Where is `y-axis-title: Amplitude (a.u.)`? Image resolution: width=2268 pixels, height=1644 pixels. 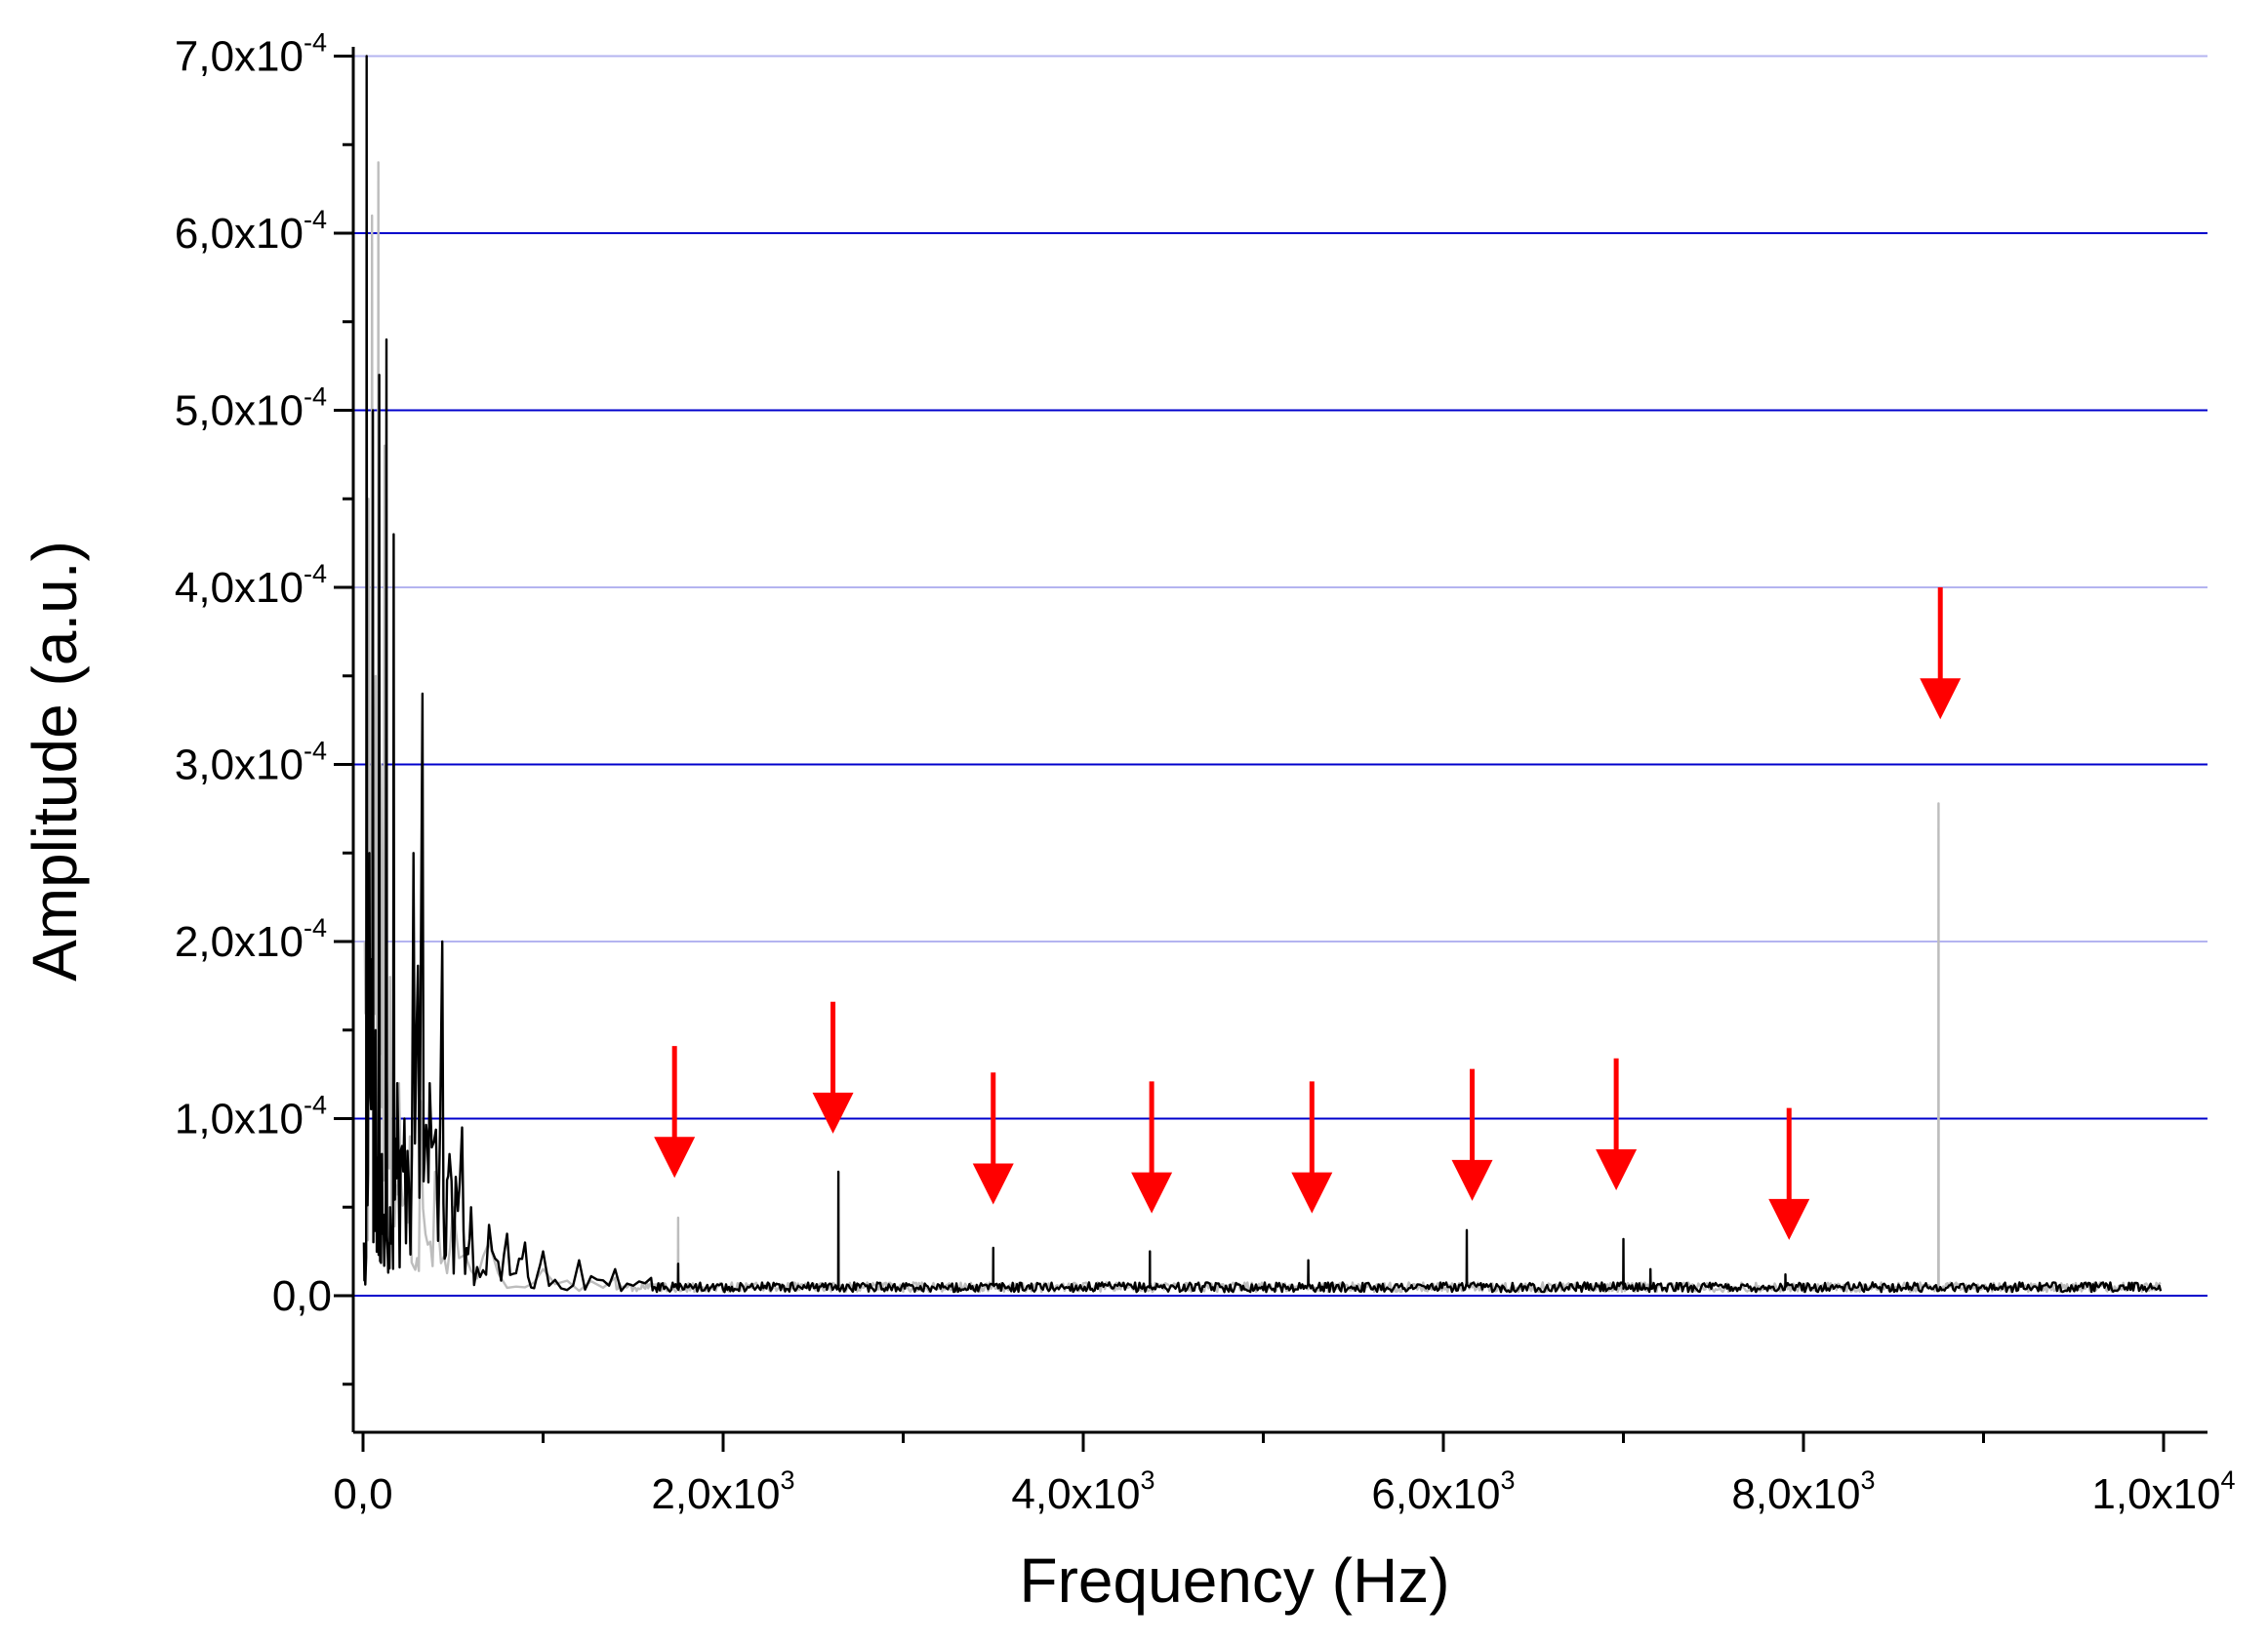 y-axis-title: Amplitude (a.u.) is located at coordinates (55, 761).